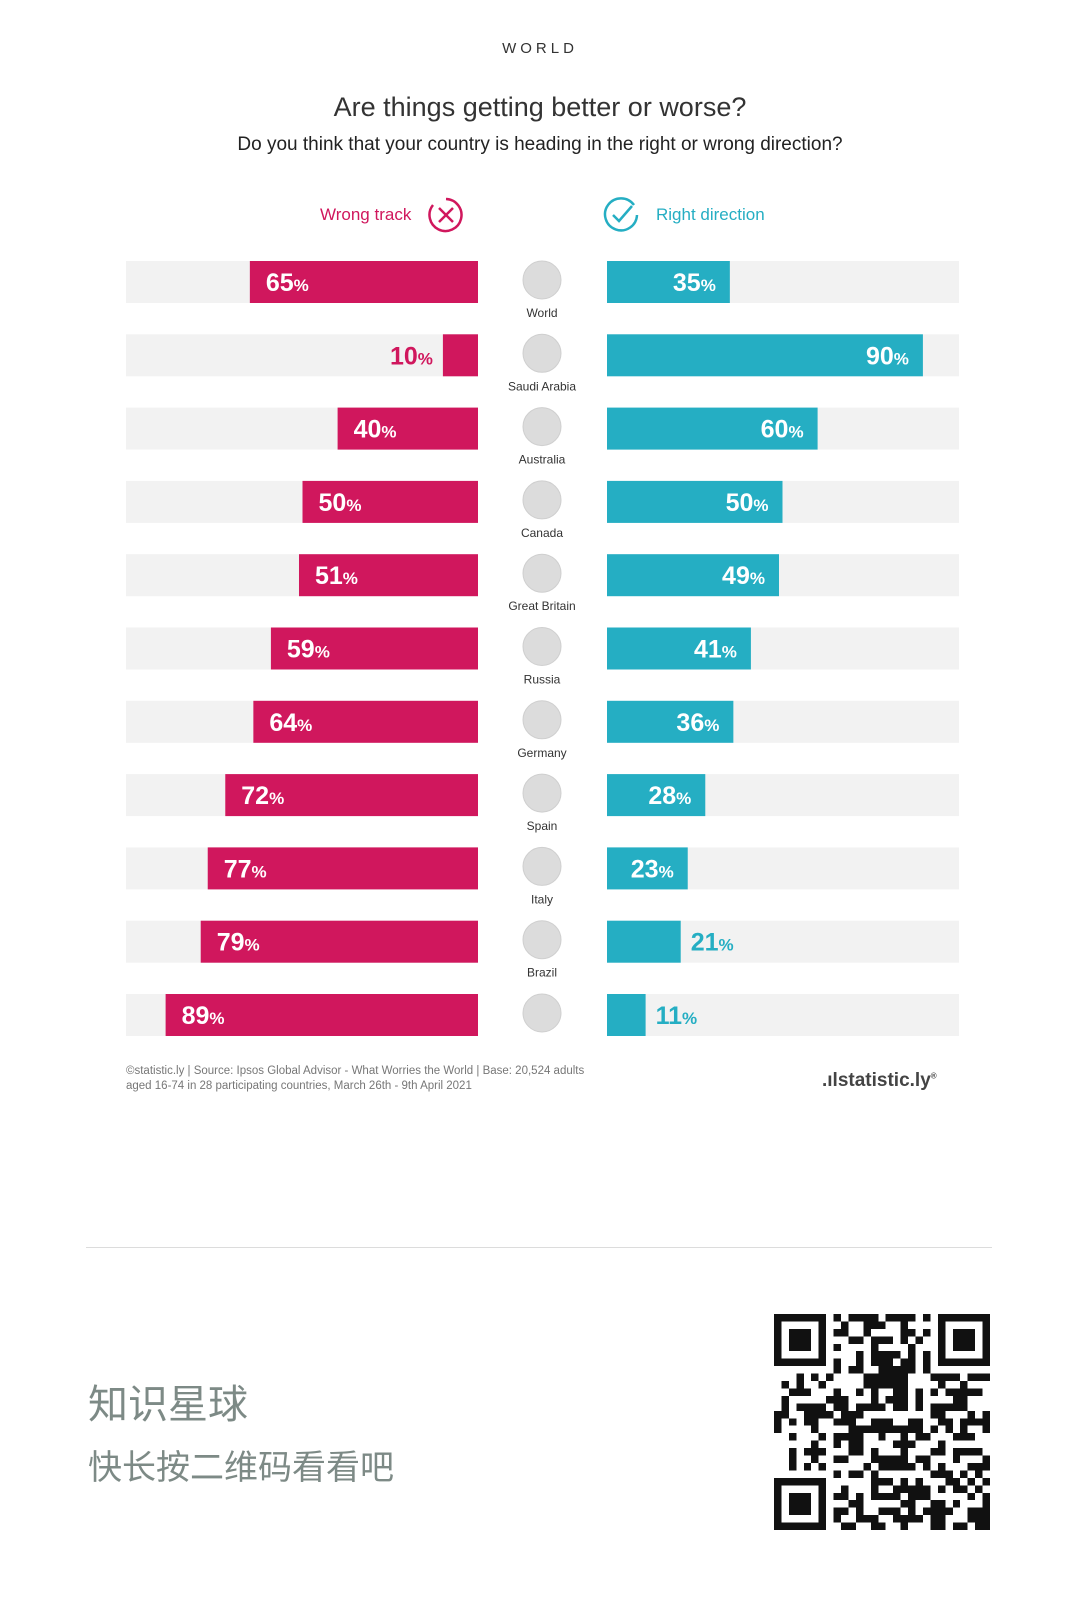 The width and height of the screenshot is (1080, 1610). I want to click on label-right-direction: 50%, so click(747, 503).